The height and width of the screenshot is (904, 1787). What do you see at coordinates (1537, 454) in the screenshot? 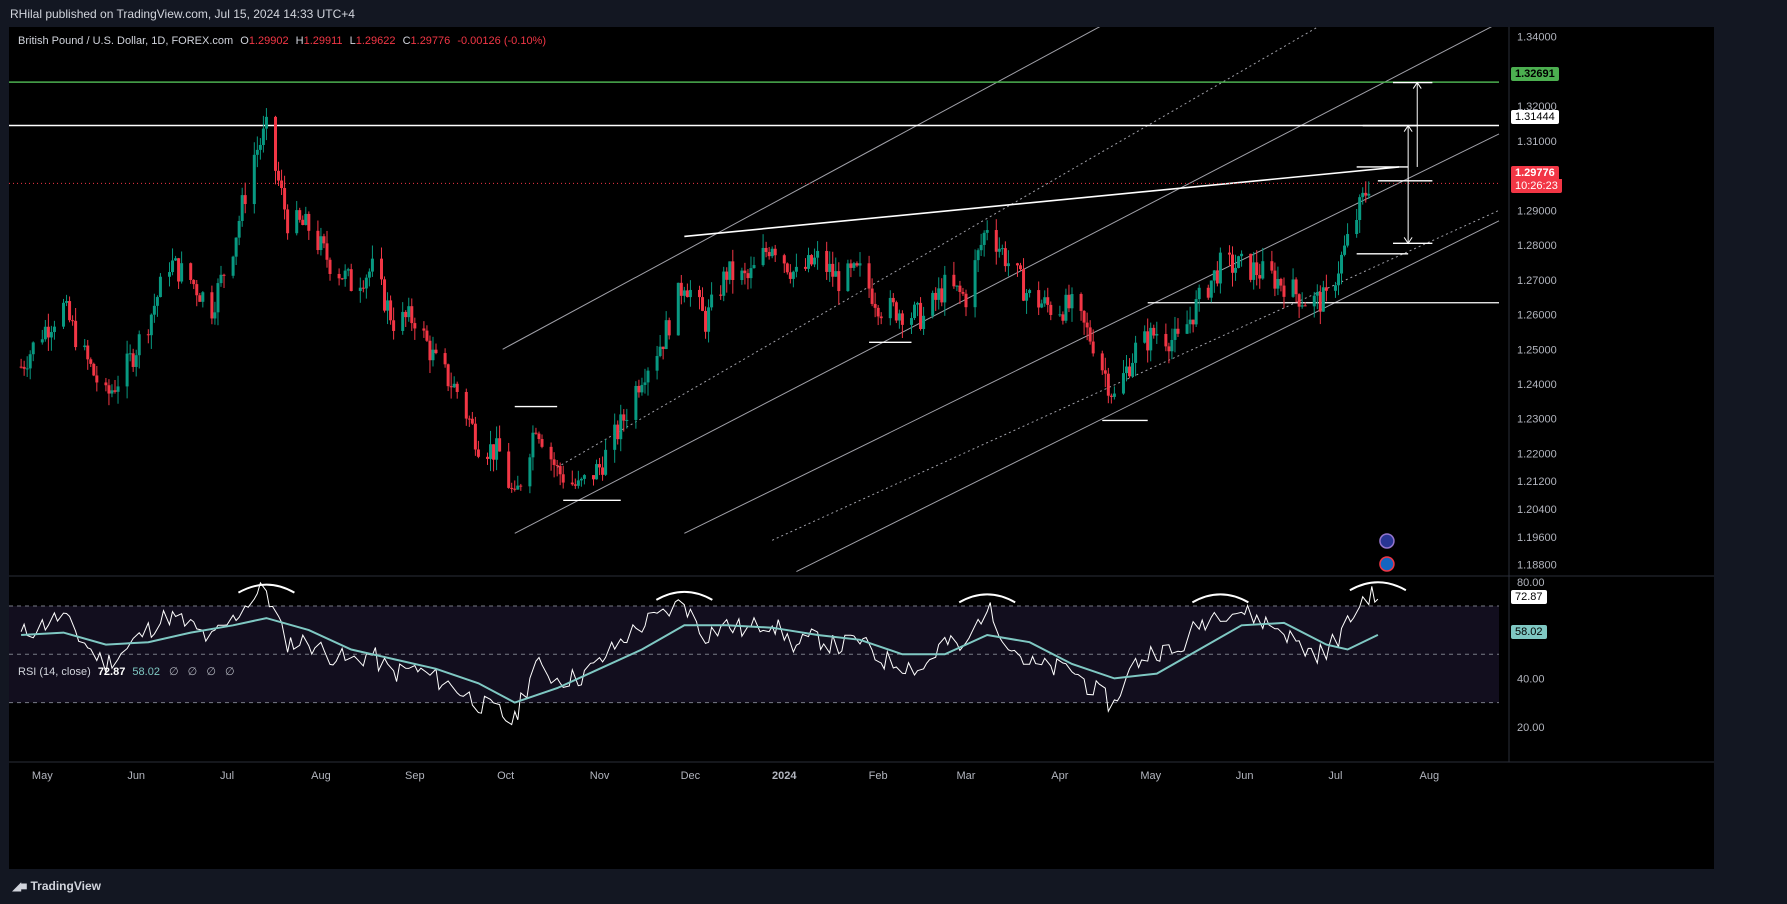
I see `price-tick-label: 1.22000` at bounding box center [1537, 454].